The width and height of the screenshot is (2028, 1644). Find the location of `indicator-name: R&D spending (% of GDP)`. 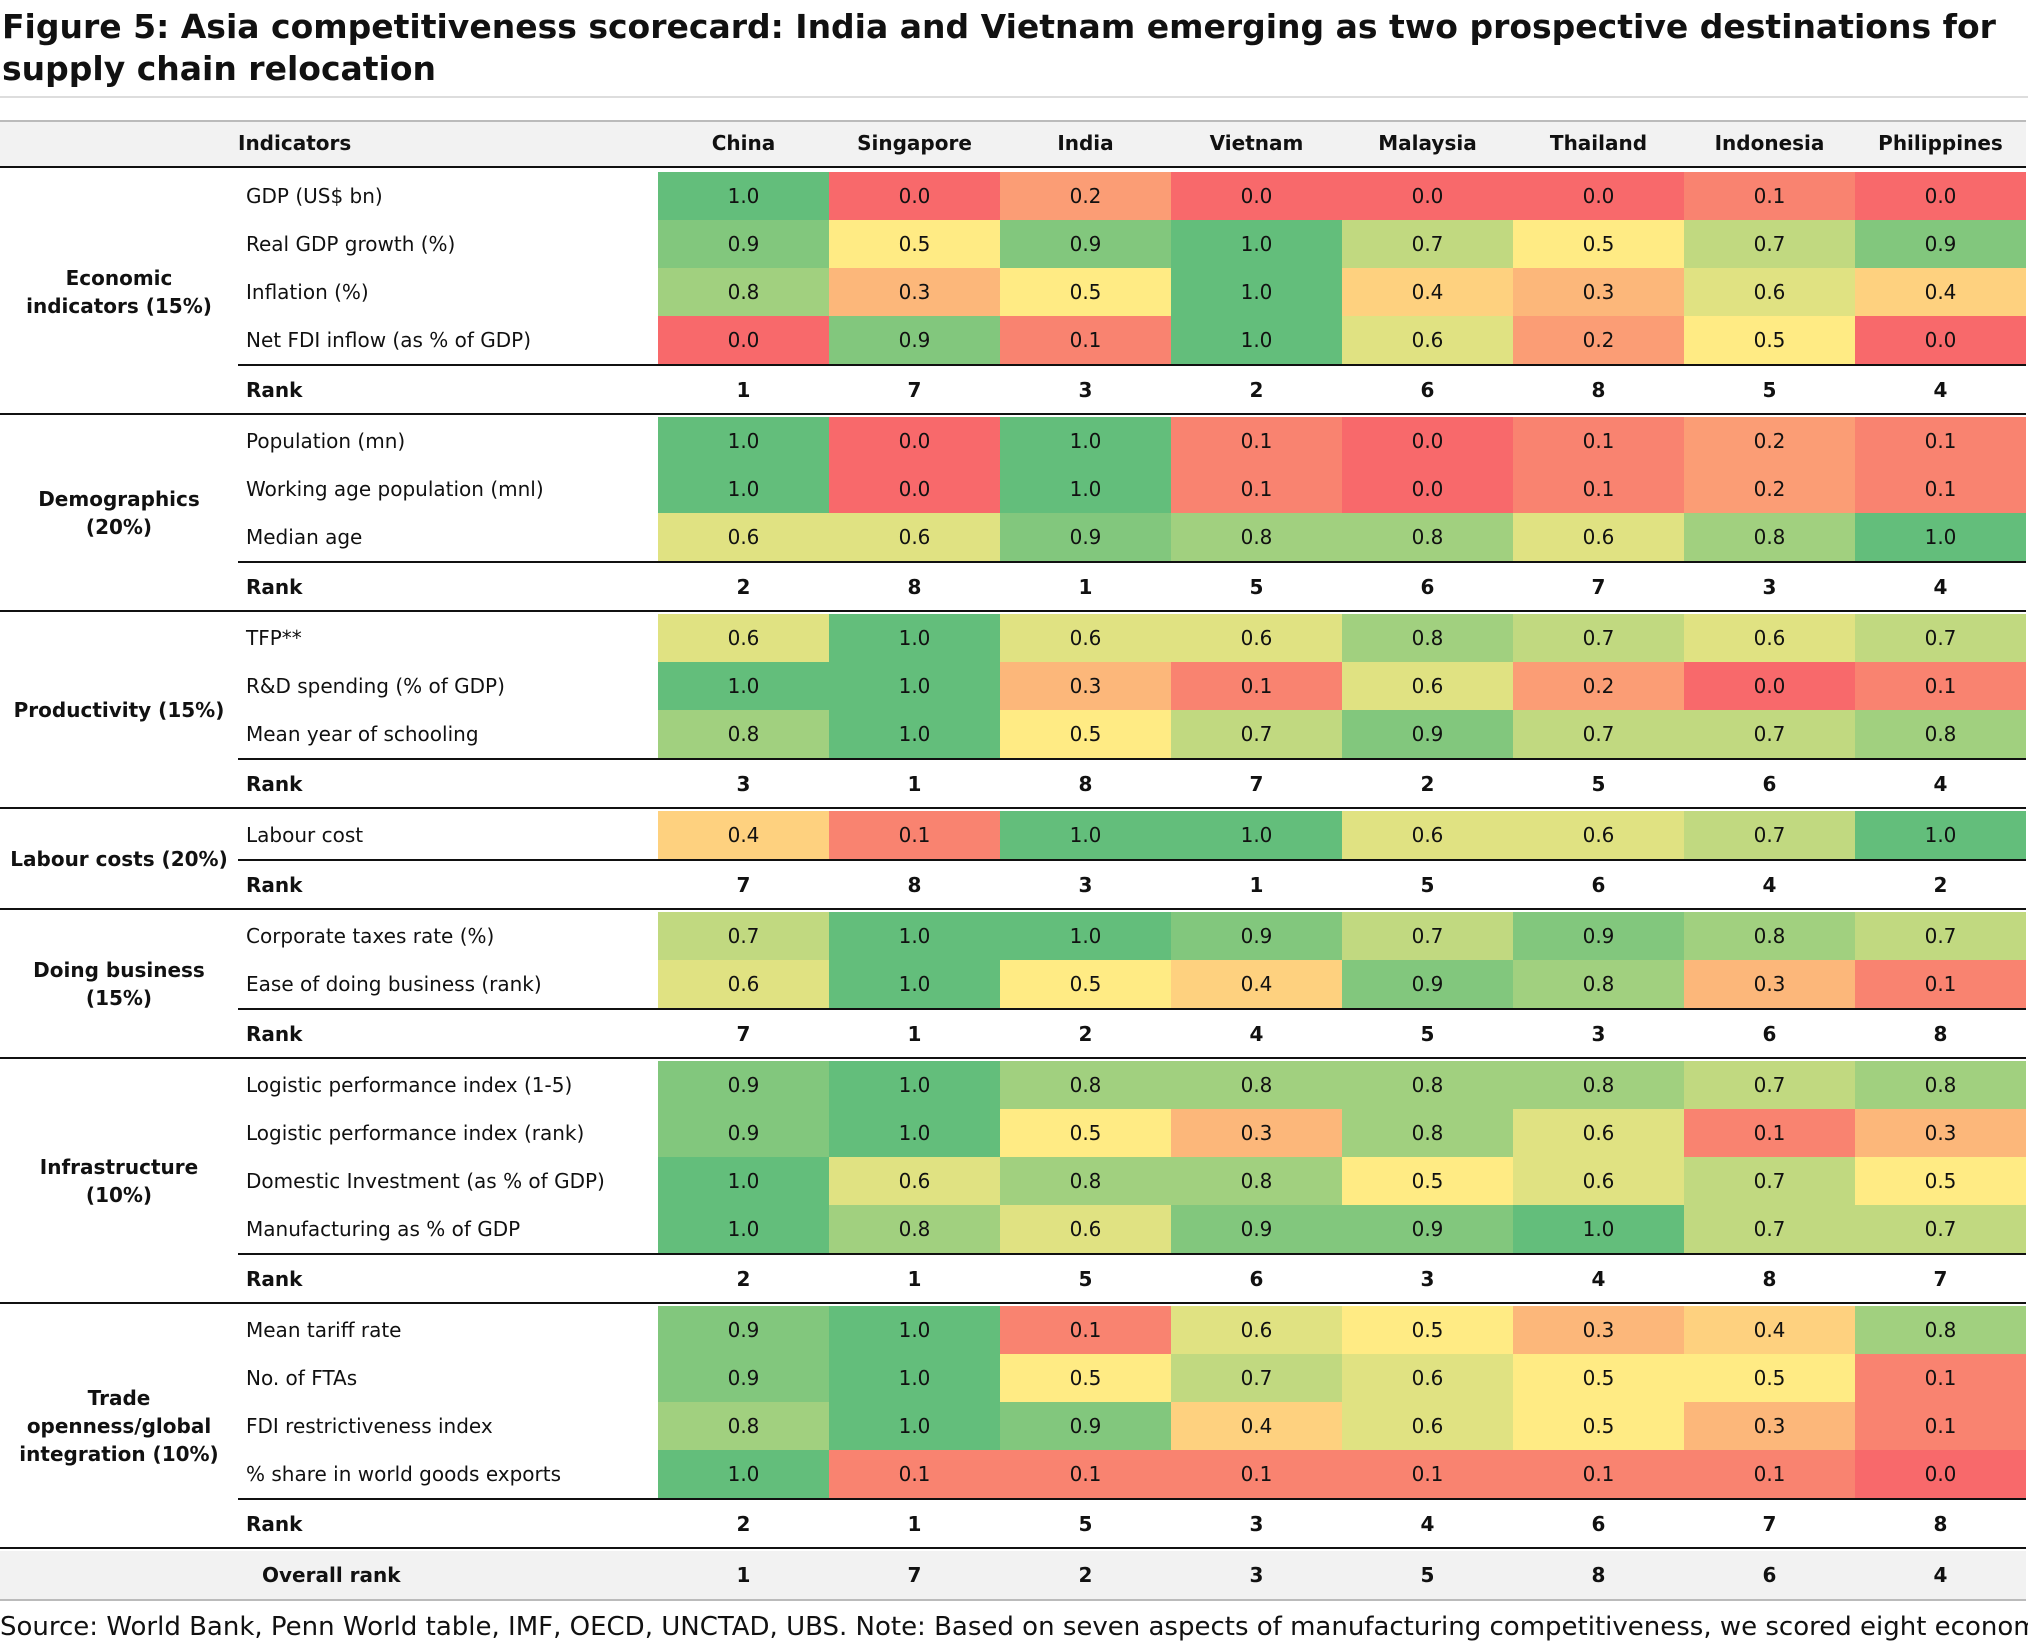

indicator-name: R&D spending (% of GDP) is located at coordinates (375, 686).